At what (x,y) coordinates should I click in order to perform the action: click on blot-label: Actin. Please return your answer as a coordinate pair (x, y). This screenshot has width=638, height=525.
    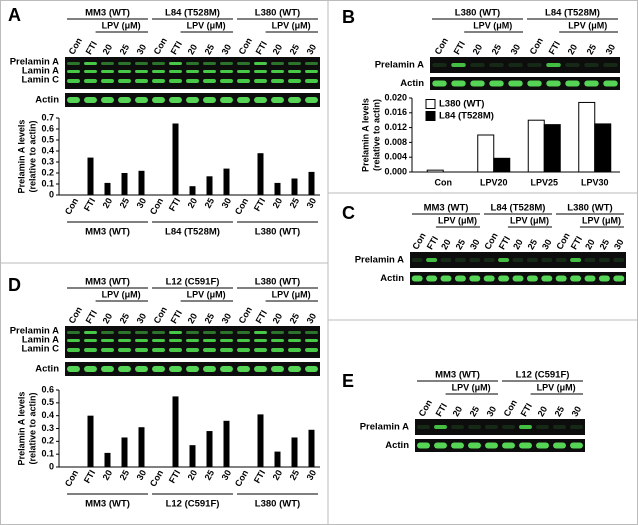
    Looking at the image, I should click on (397, 445).